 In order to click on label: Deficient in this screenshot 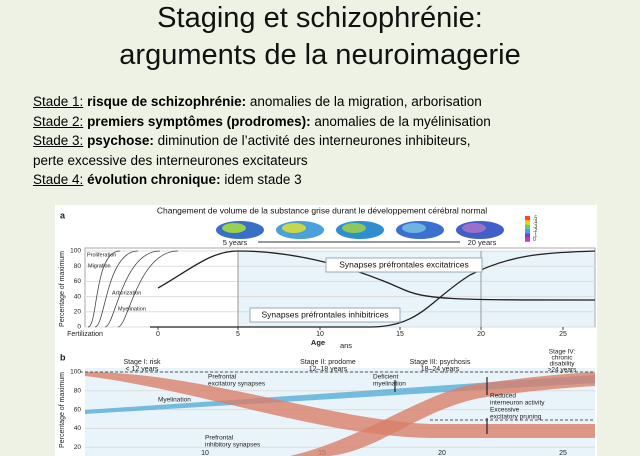, I will do `click(385, 377)`.